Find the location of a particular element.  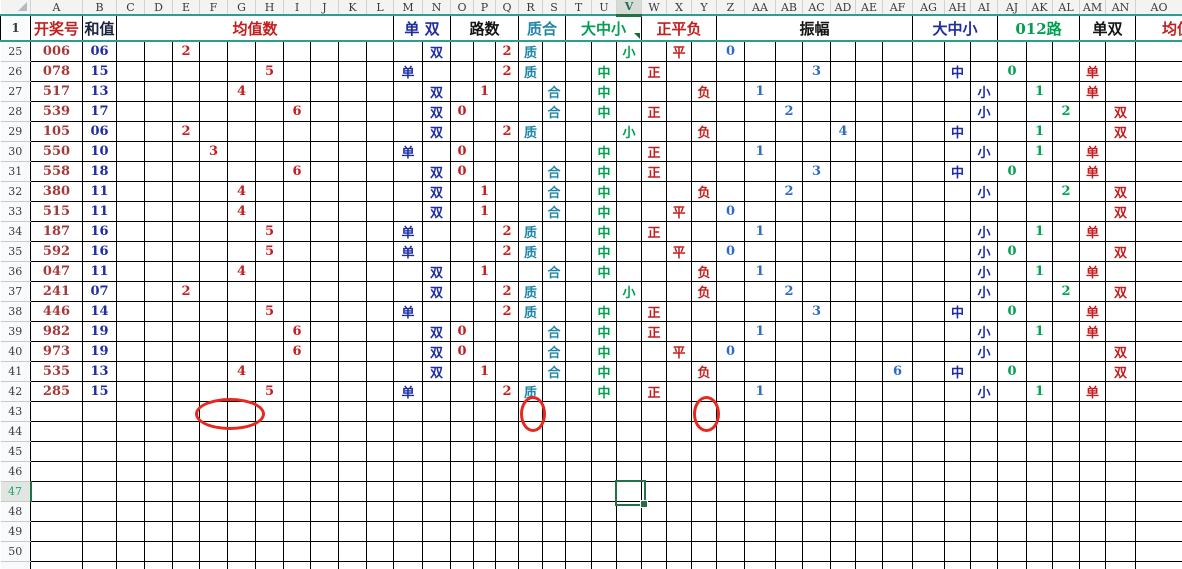

cell-Q28 is located at coordinates (507, 111).